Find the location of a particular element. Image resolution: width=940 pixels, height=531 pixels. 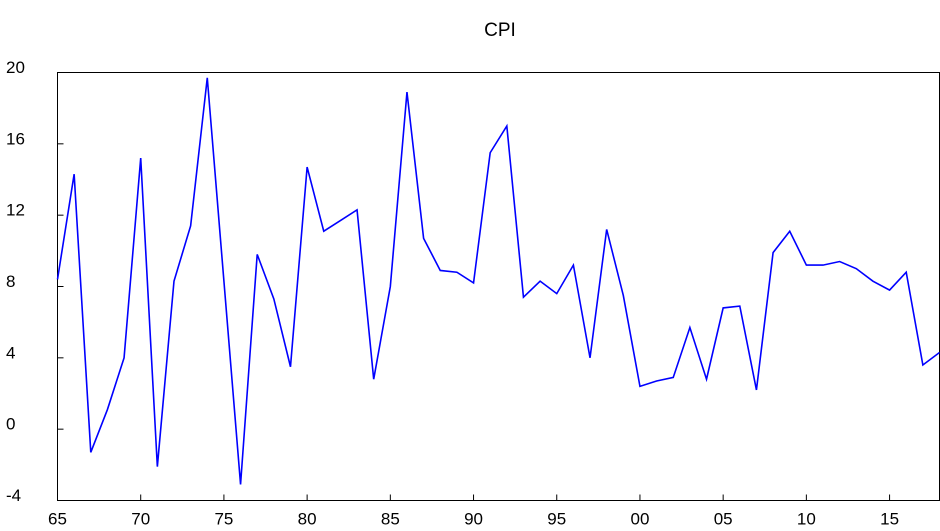

y-tick-label: -4 is located at coordinates (13, 495).